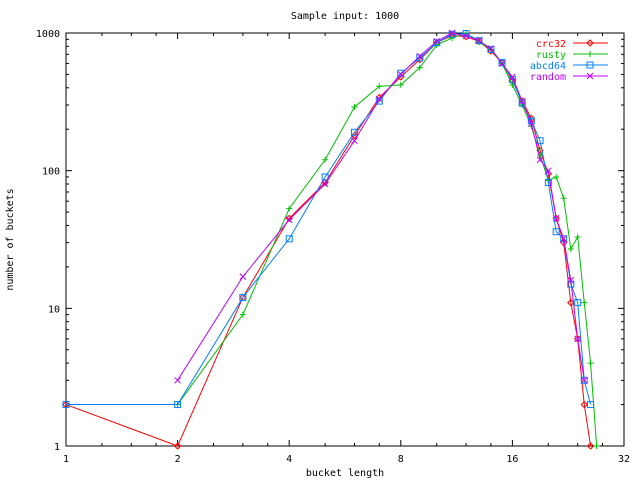 The height and width of the screenshot is (480, 640). I want to click on legend-label-crc32: crc32, so click(551, 44).